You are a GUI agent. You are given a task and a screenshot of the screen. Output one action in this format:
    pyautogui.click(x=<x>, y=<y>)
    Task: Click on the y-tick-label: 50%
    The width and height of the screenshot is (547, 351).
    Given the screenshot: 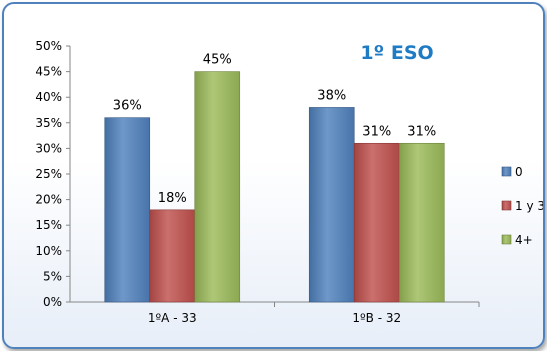 What is the action you would take?
    pyautogui.click(x=48, y=46)
    